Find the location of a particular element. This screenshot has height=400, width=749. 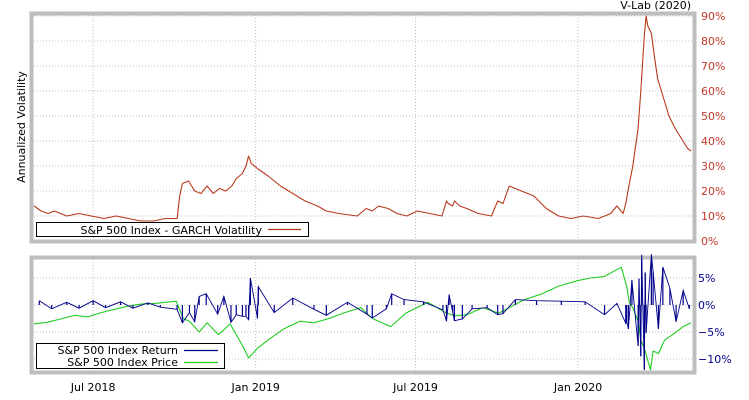

returns-tick-label: 5% is located at coordinates (706, 278).